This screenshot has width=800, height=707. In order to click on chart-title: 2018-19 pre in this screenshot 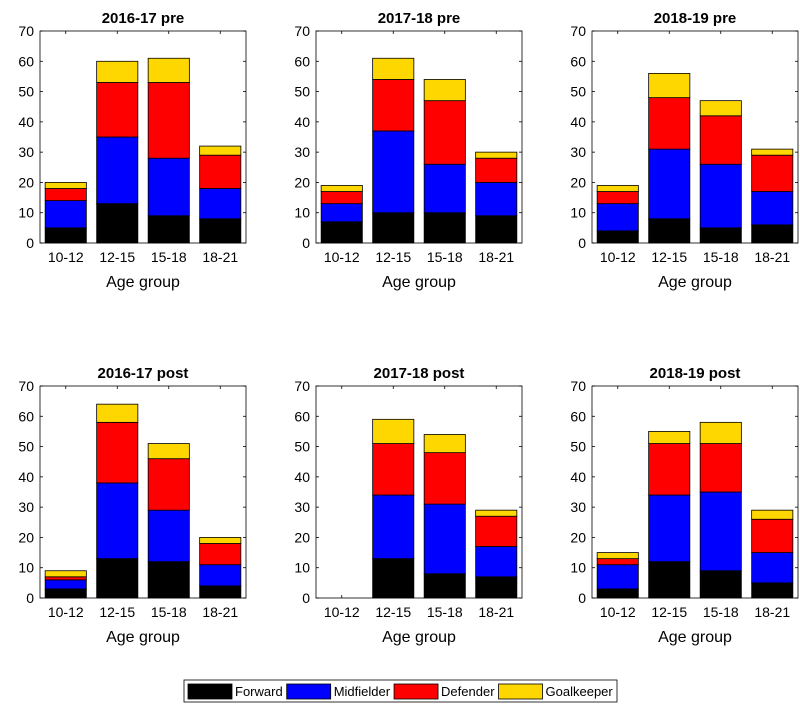, I will do `click(695, 18)`.